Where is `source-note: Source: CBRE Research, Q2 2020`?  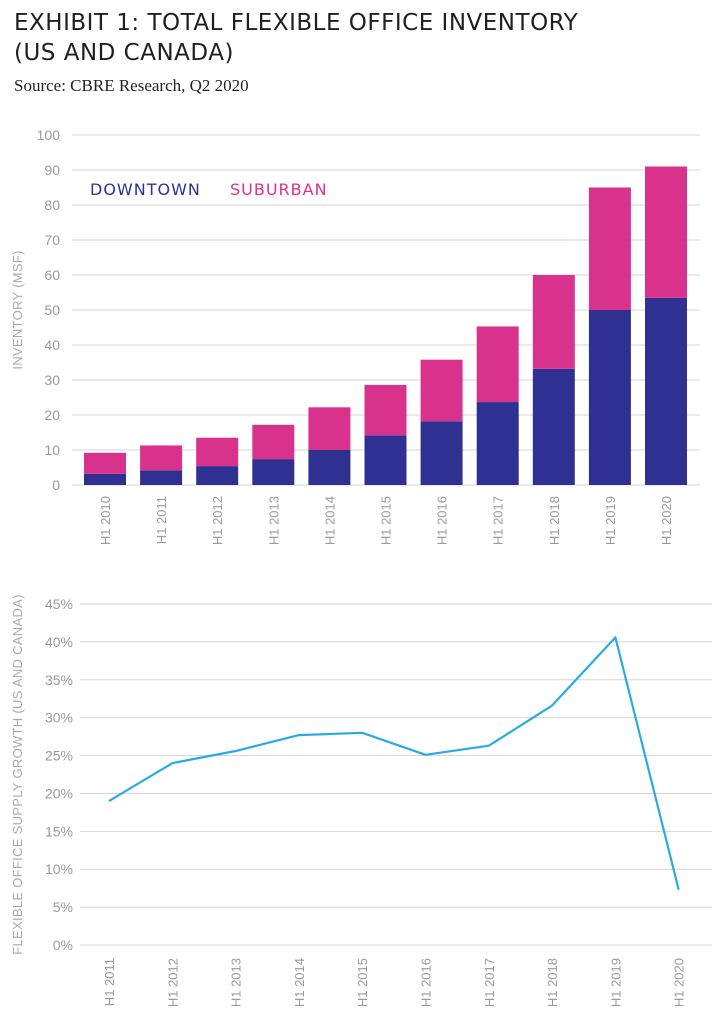 source-note: Source: CBRE Research, Q2 2020 is located at coordinates (131, 85).